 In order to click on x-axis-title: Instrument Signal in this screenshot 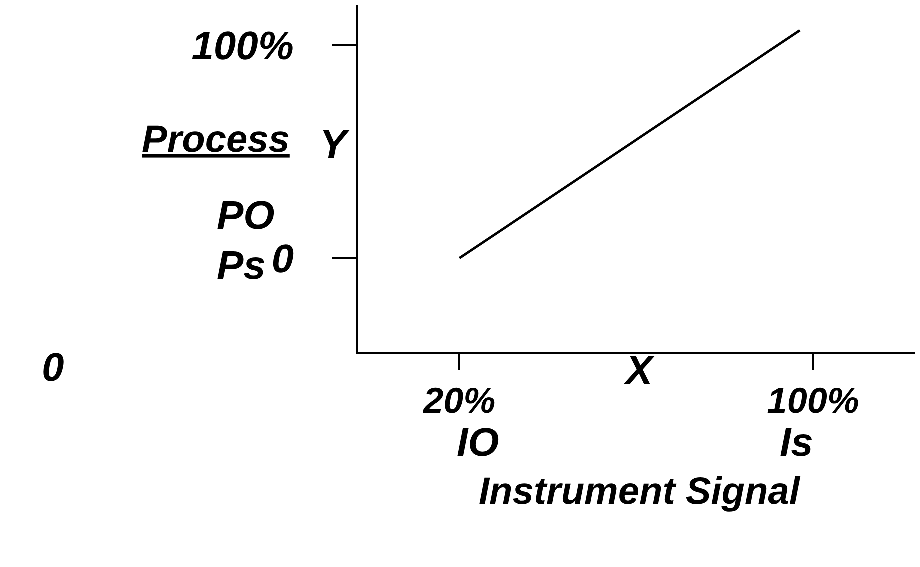, I will do `click(640, 492)`.